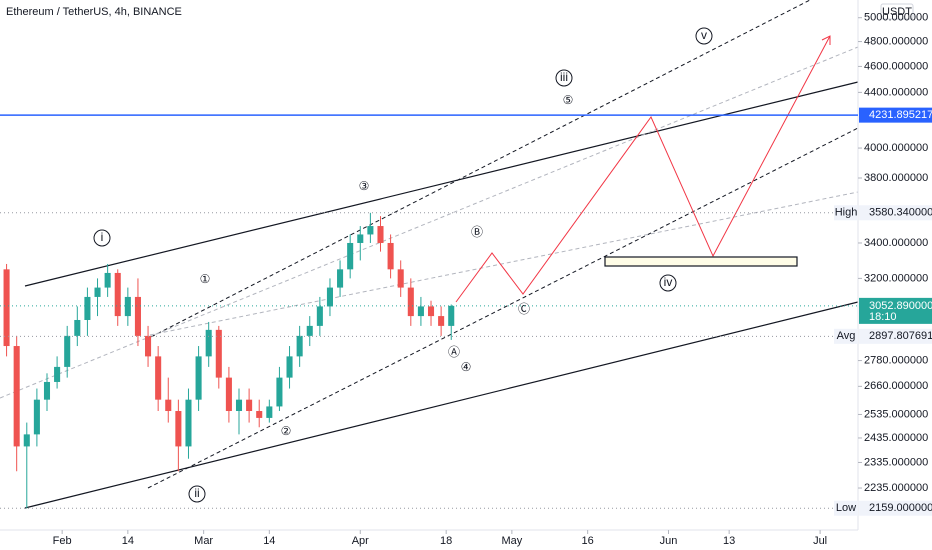 The width and height of the screenshot is (932, 550). I want to click on y-tick-label: 3400.000000, so click(896, 243).